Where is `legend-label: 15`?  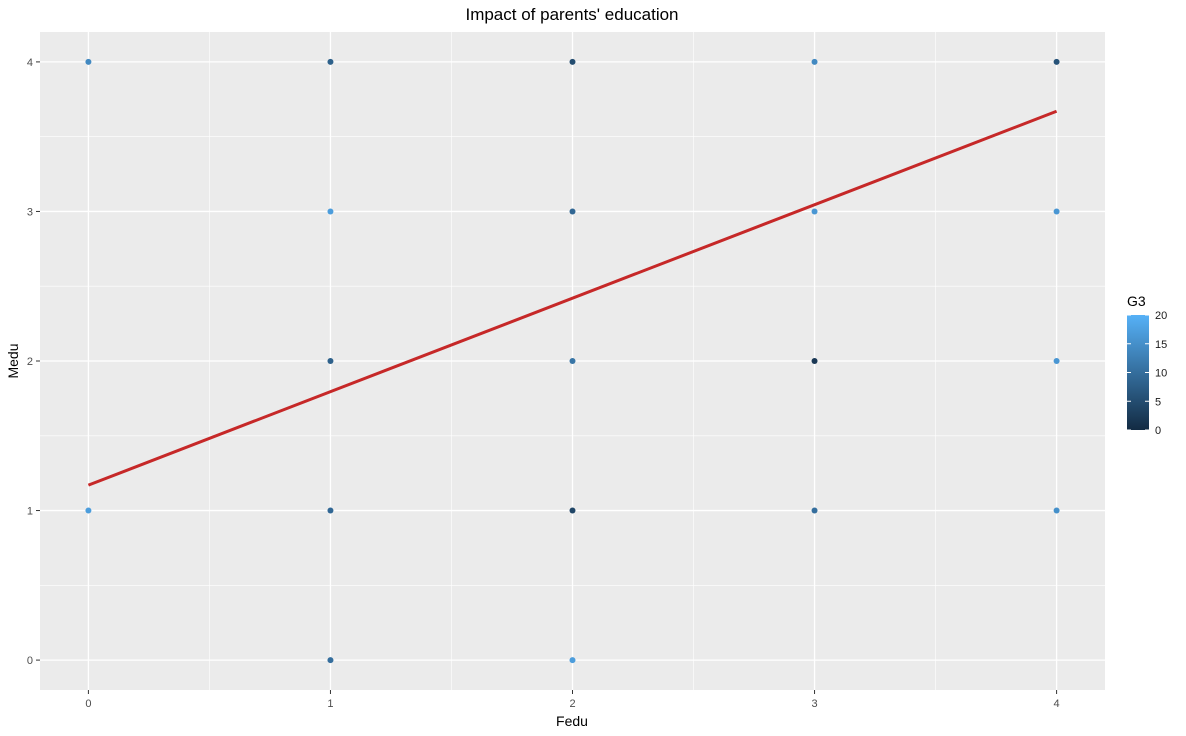
legend-label: 15 is located at coordinates (1161, 345).